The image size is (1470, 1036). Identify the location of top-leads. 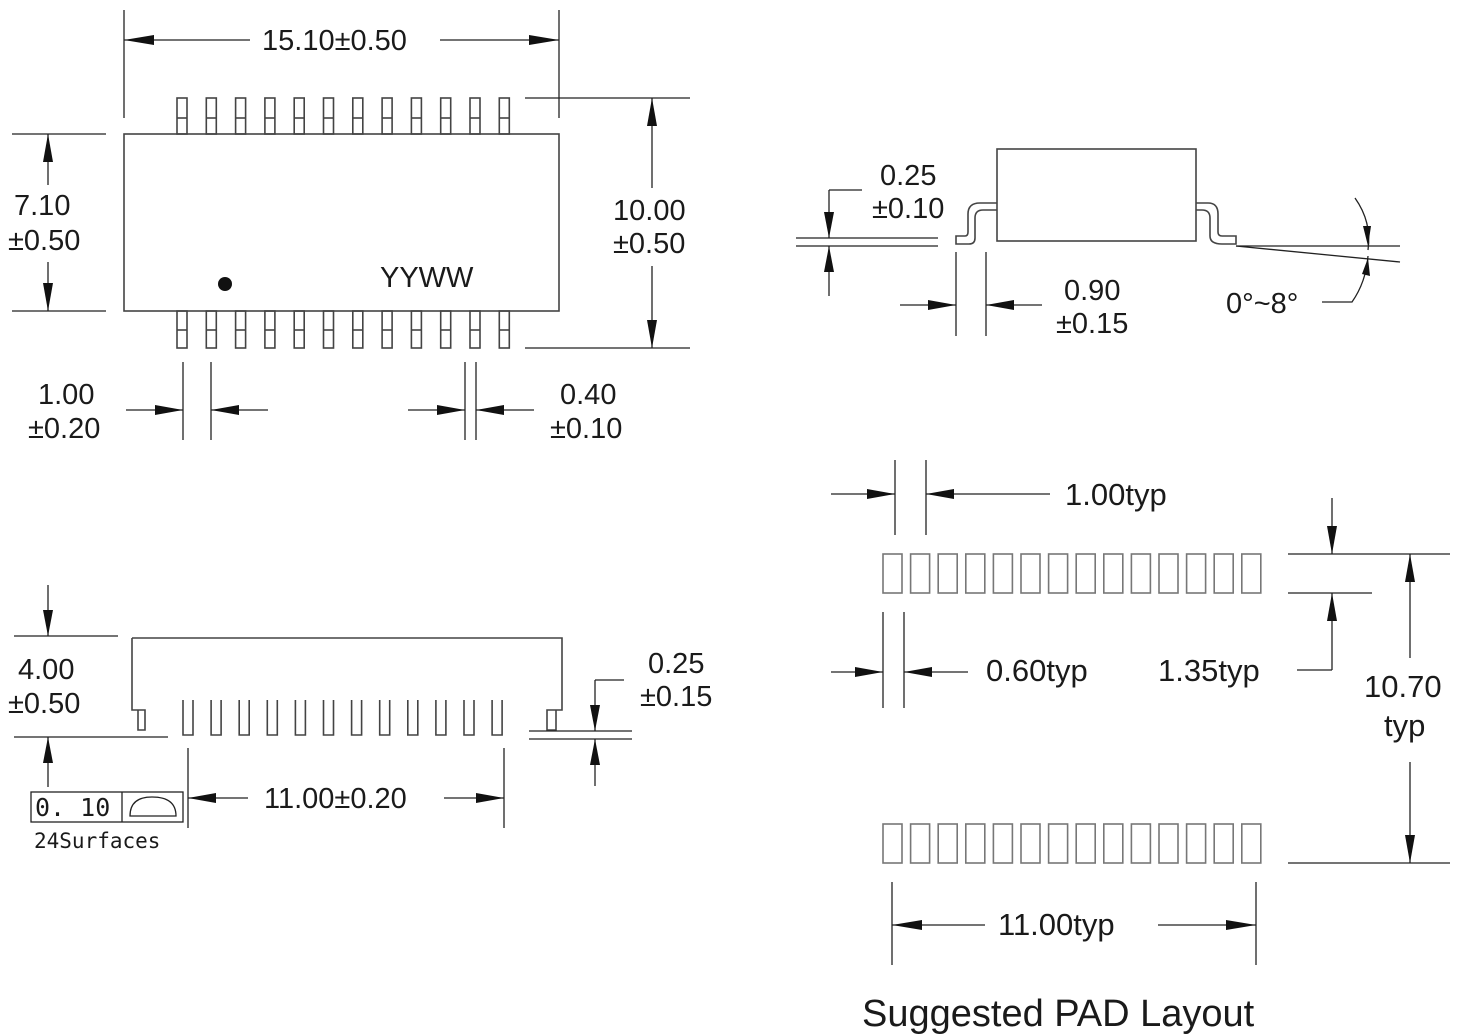
(343, 116).